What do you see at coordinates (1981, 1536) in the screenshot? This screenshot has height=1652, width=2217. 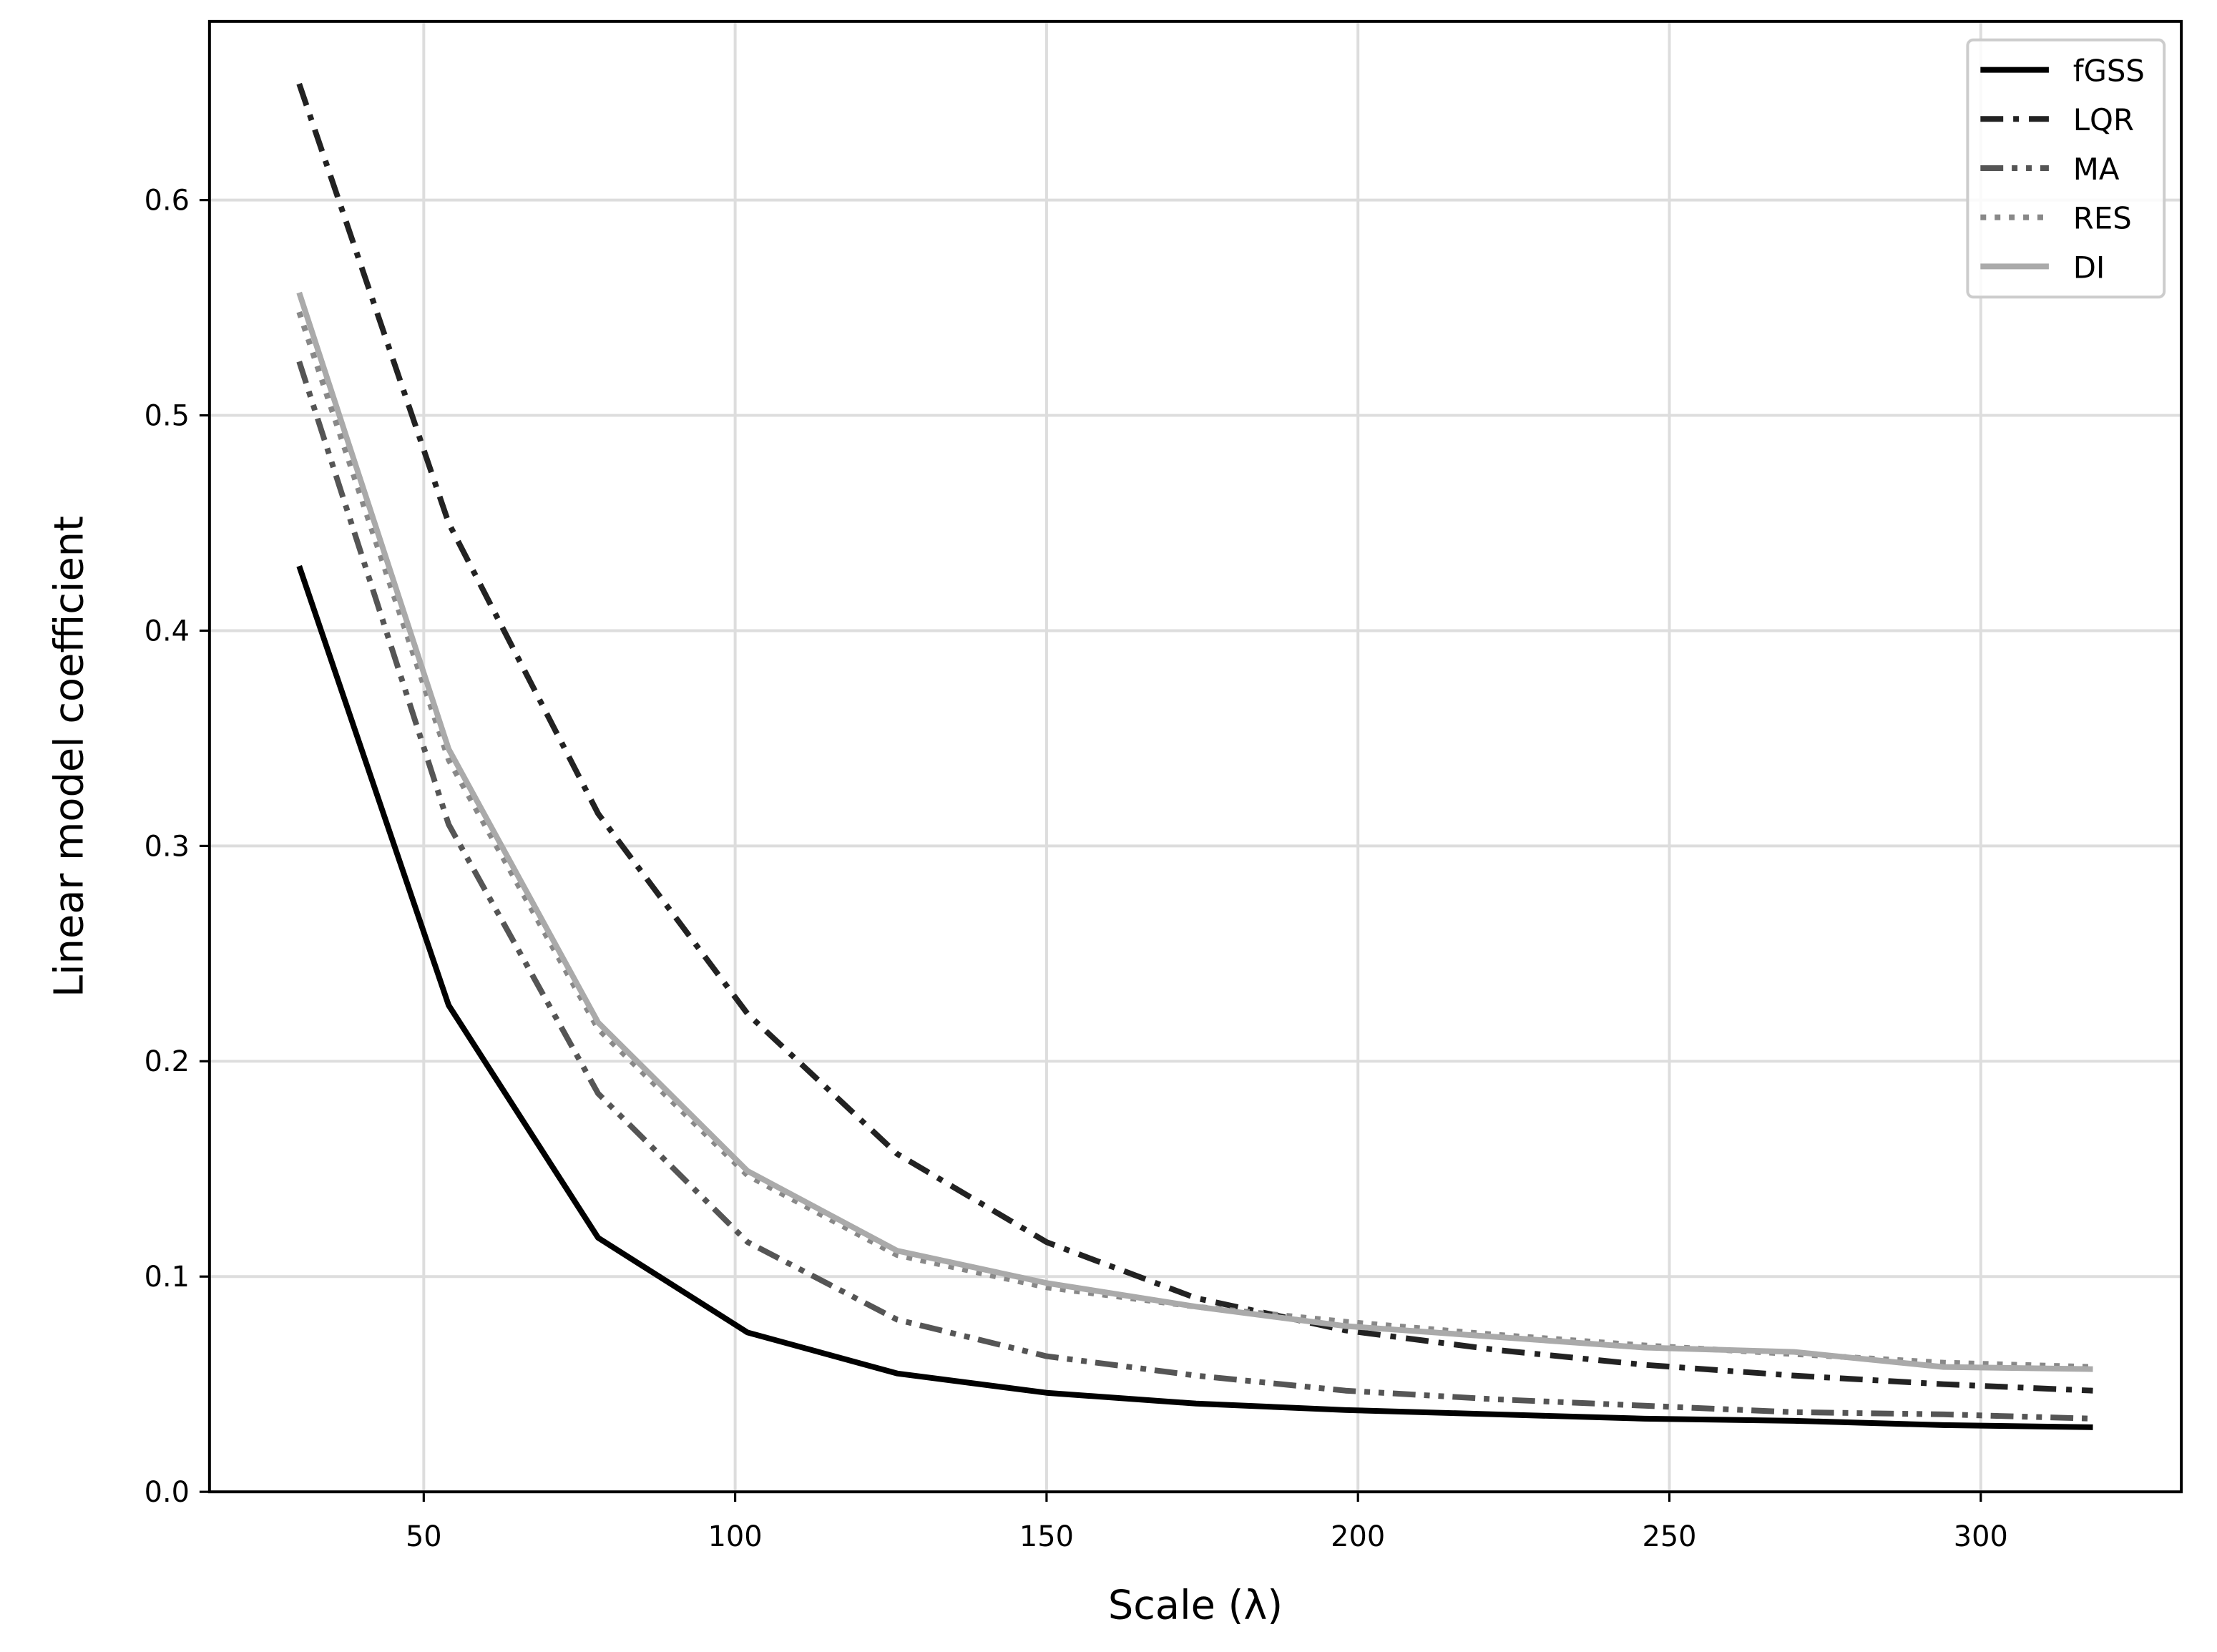 I see `x-tick-label: 300` at bounding box center [1981, 1536].